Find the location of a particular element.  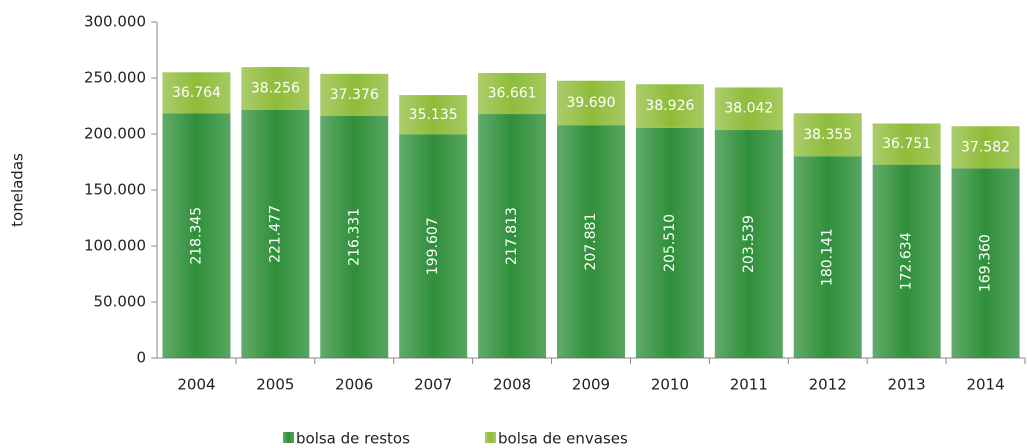

y-tick-label: 250.000 is located at coordinates (115, 78).